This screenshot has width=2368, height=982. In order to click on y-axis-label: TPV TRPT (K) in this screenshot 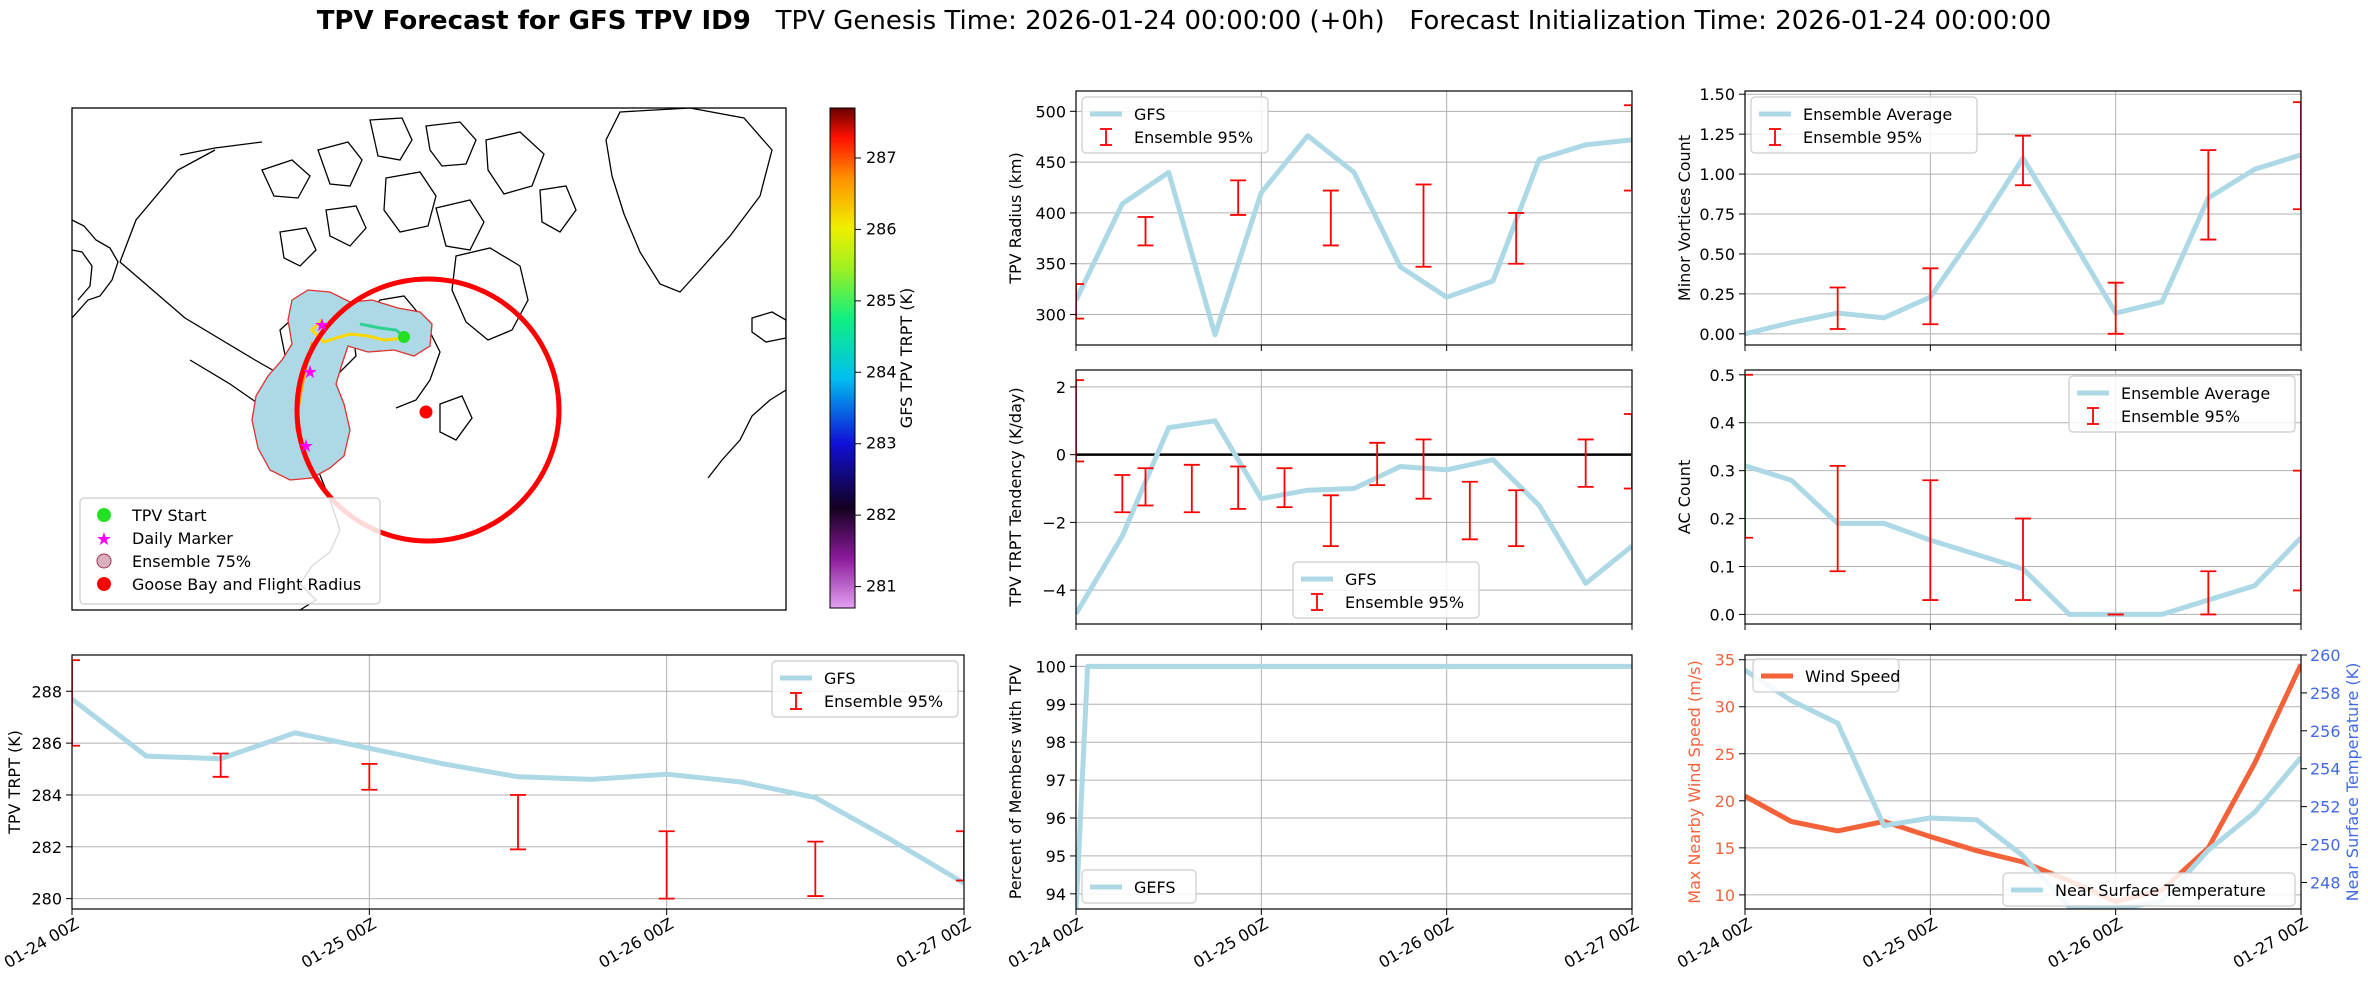, I will do `click(14, 782)`.